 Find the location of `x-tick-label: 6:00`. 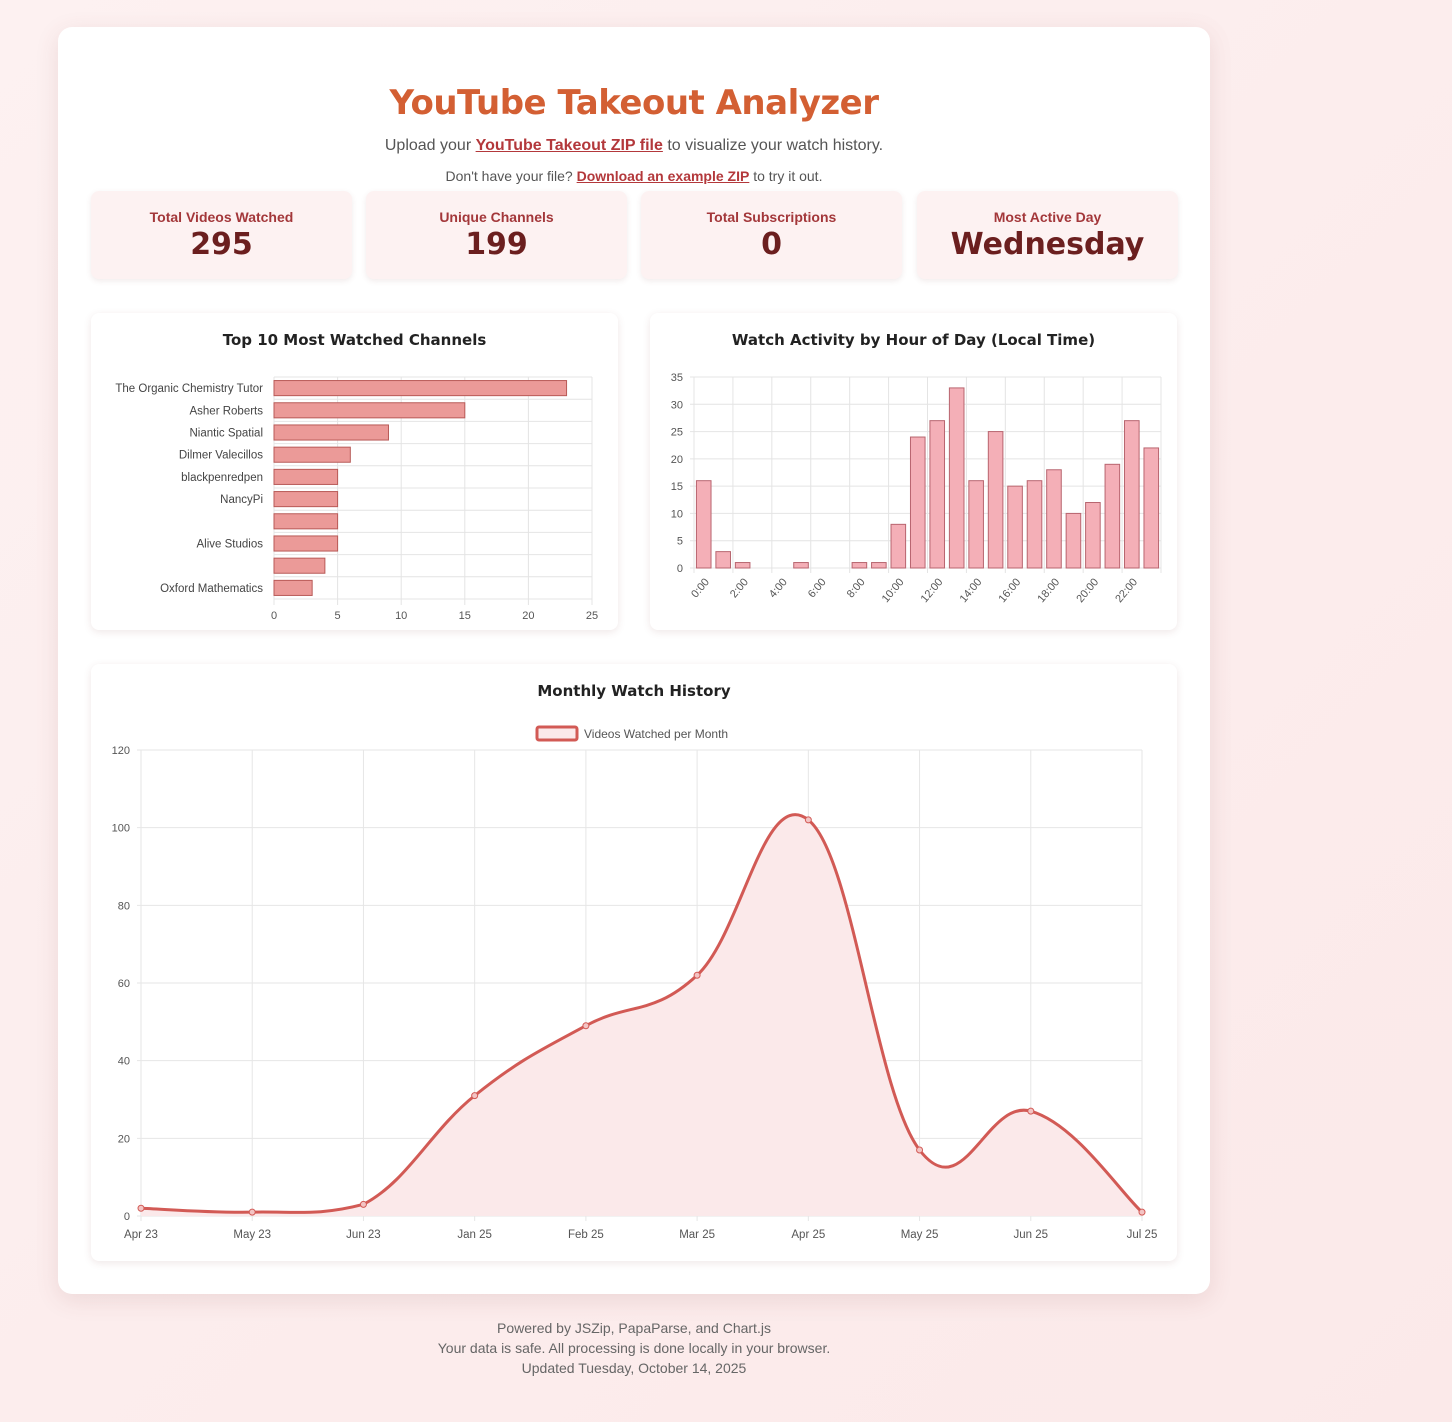

x-tick-label: 6:00 is located at coordinates (817, 588).